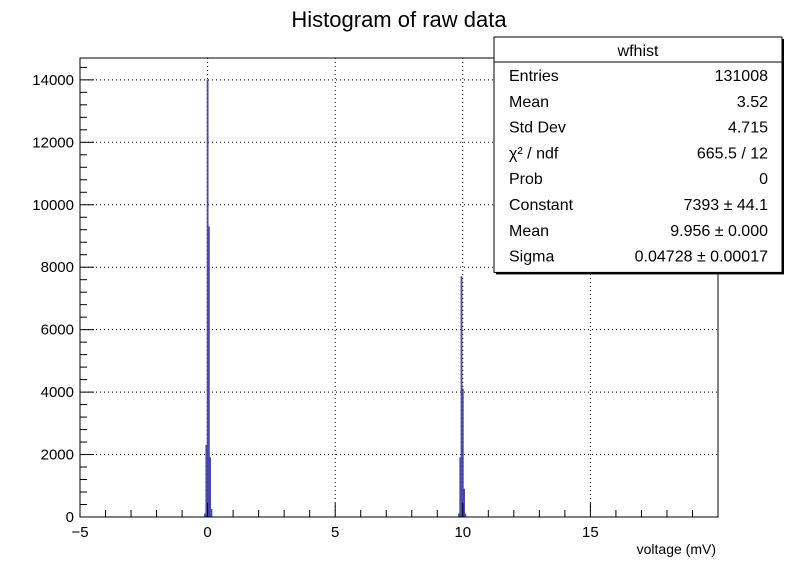  What do you see at coordinates (748, 128) in the screenshot?
I see `stats-row-value: 4.715` at bounding box center [748, 128].